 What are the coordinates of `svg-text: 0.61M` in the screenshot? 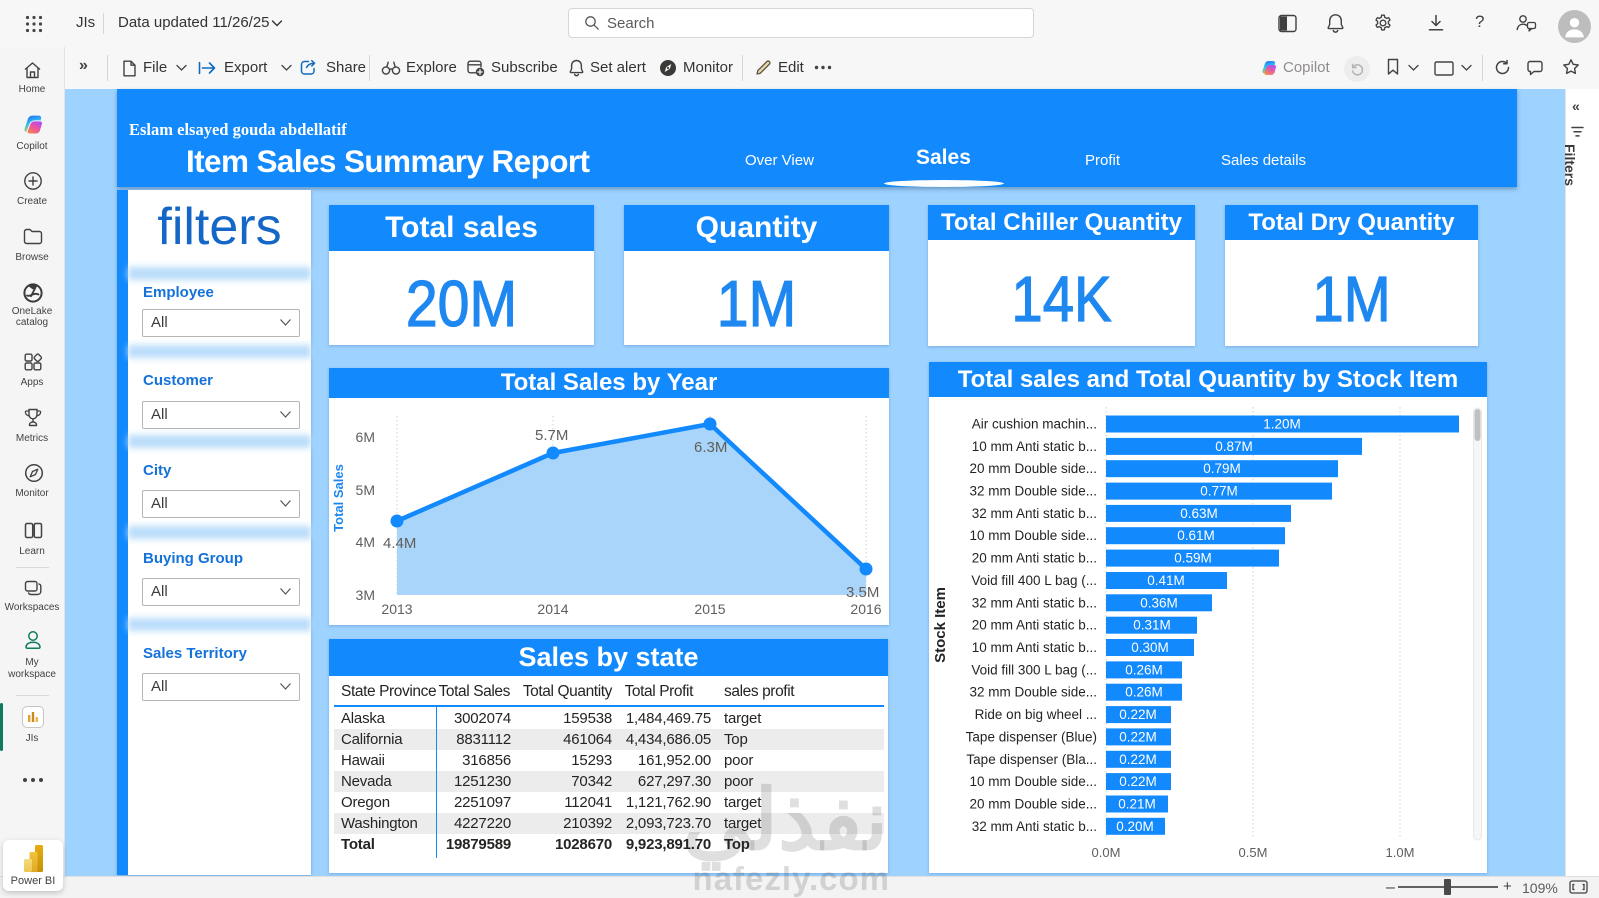 It's located at (1196, 535).